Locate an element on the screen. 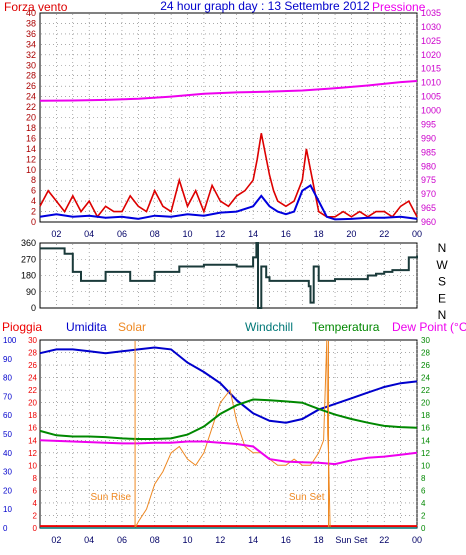 The height and width of the screenshot is (555, 466). wind-average-line is located at coordinates (228, 202).